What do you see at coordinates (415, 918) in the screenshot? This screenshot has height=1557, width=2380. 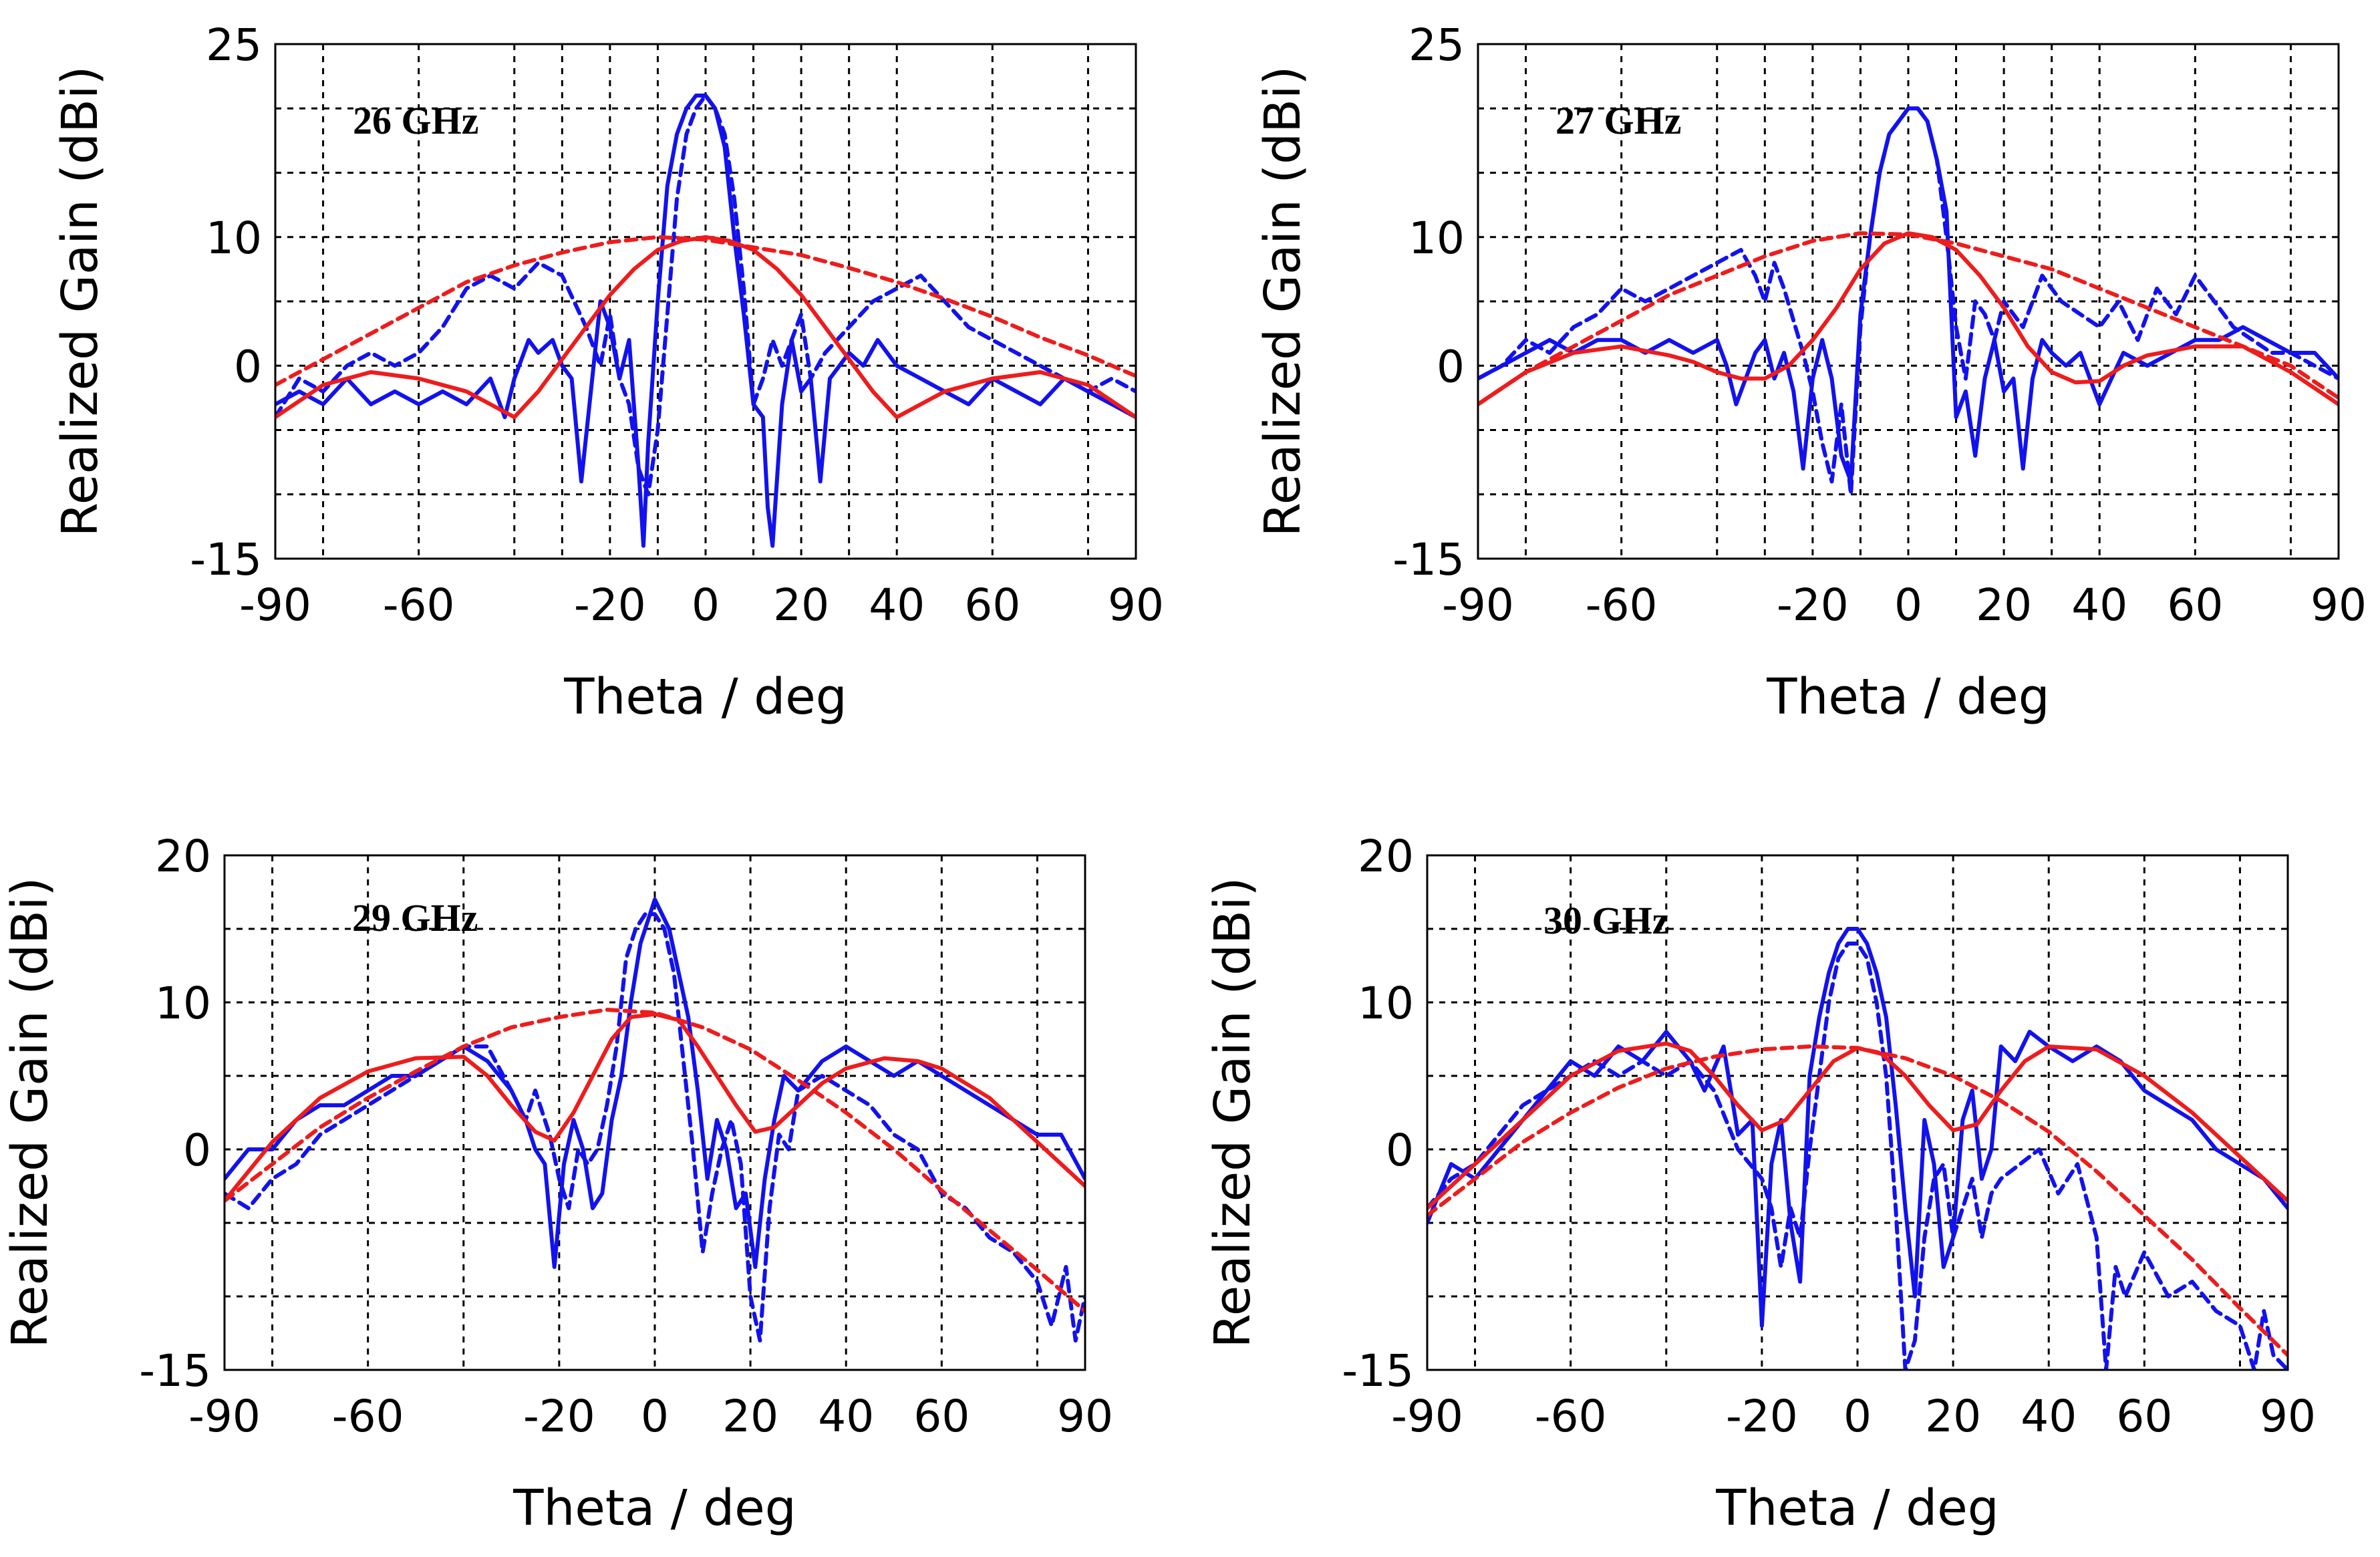 I see `frequency-label: 29 GHz` at bounding box center [415, 918].